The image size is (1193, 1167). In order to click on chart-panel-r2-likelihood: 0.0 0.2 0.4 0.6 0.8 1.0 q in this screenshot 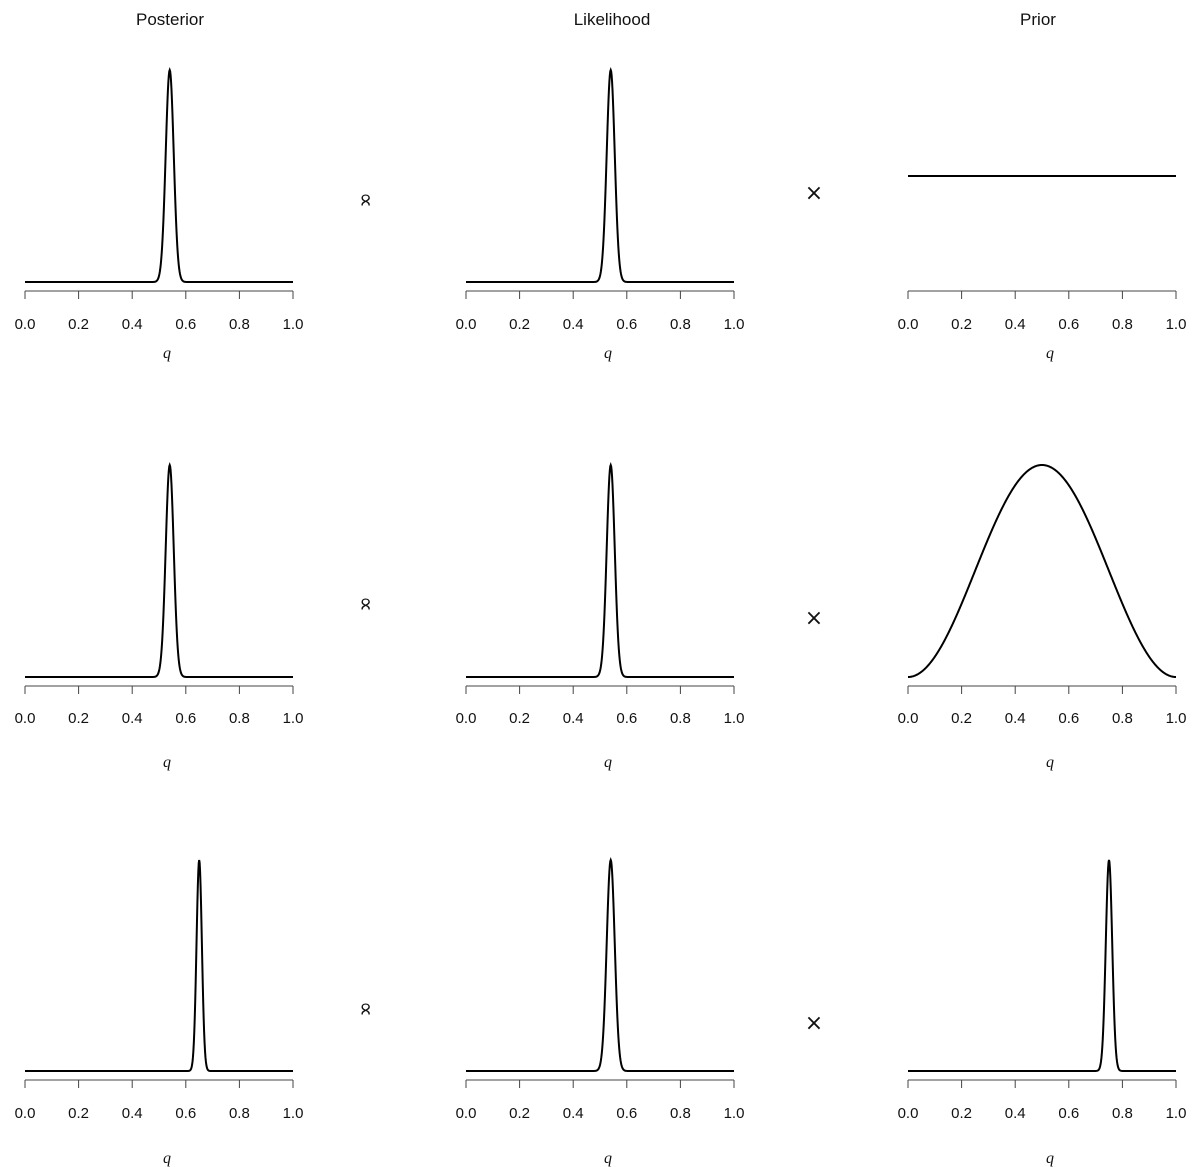, I will do `click(600, 616)`.